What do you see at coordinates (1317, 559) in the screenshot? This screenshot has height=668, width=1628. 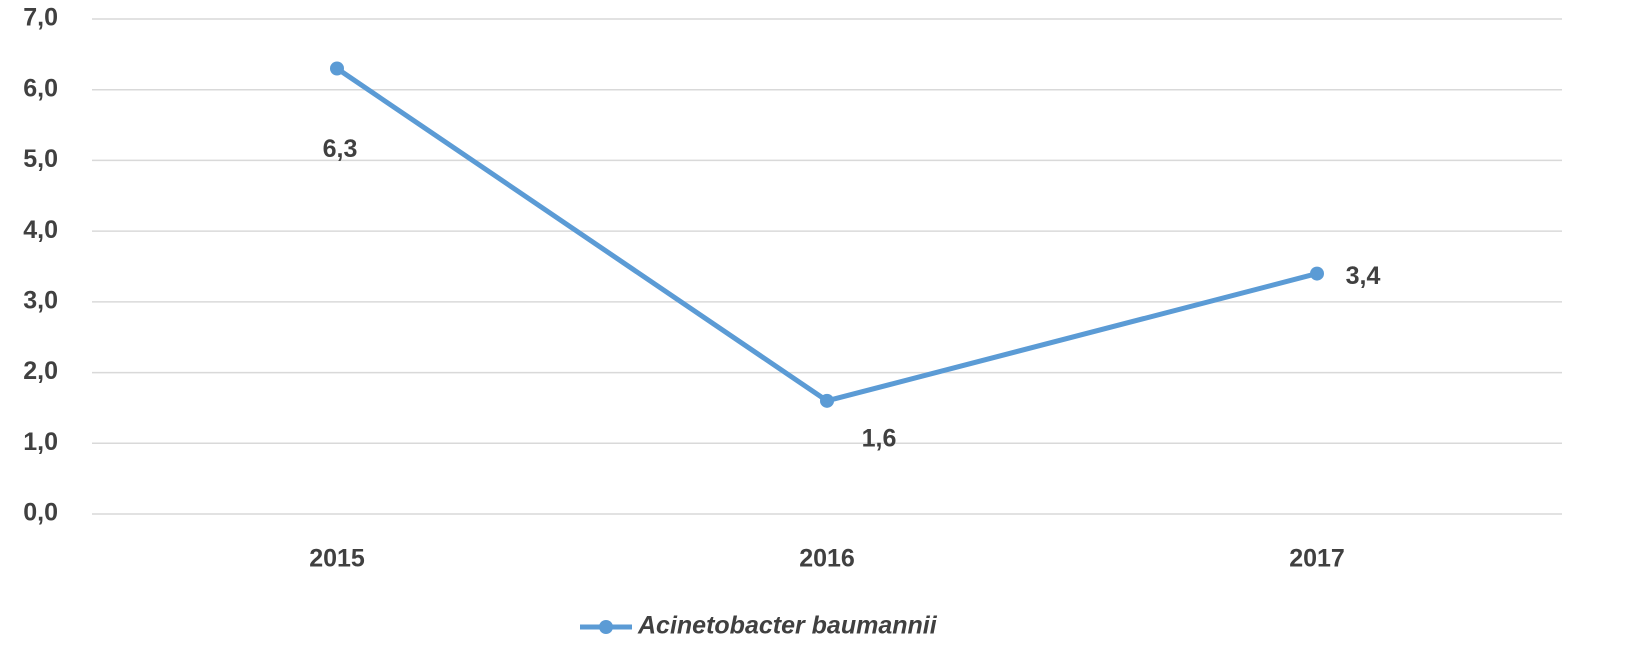 I see `x-tick-label: 2017` at bounding box center [1317, 559].